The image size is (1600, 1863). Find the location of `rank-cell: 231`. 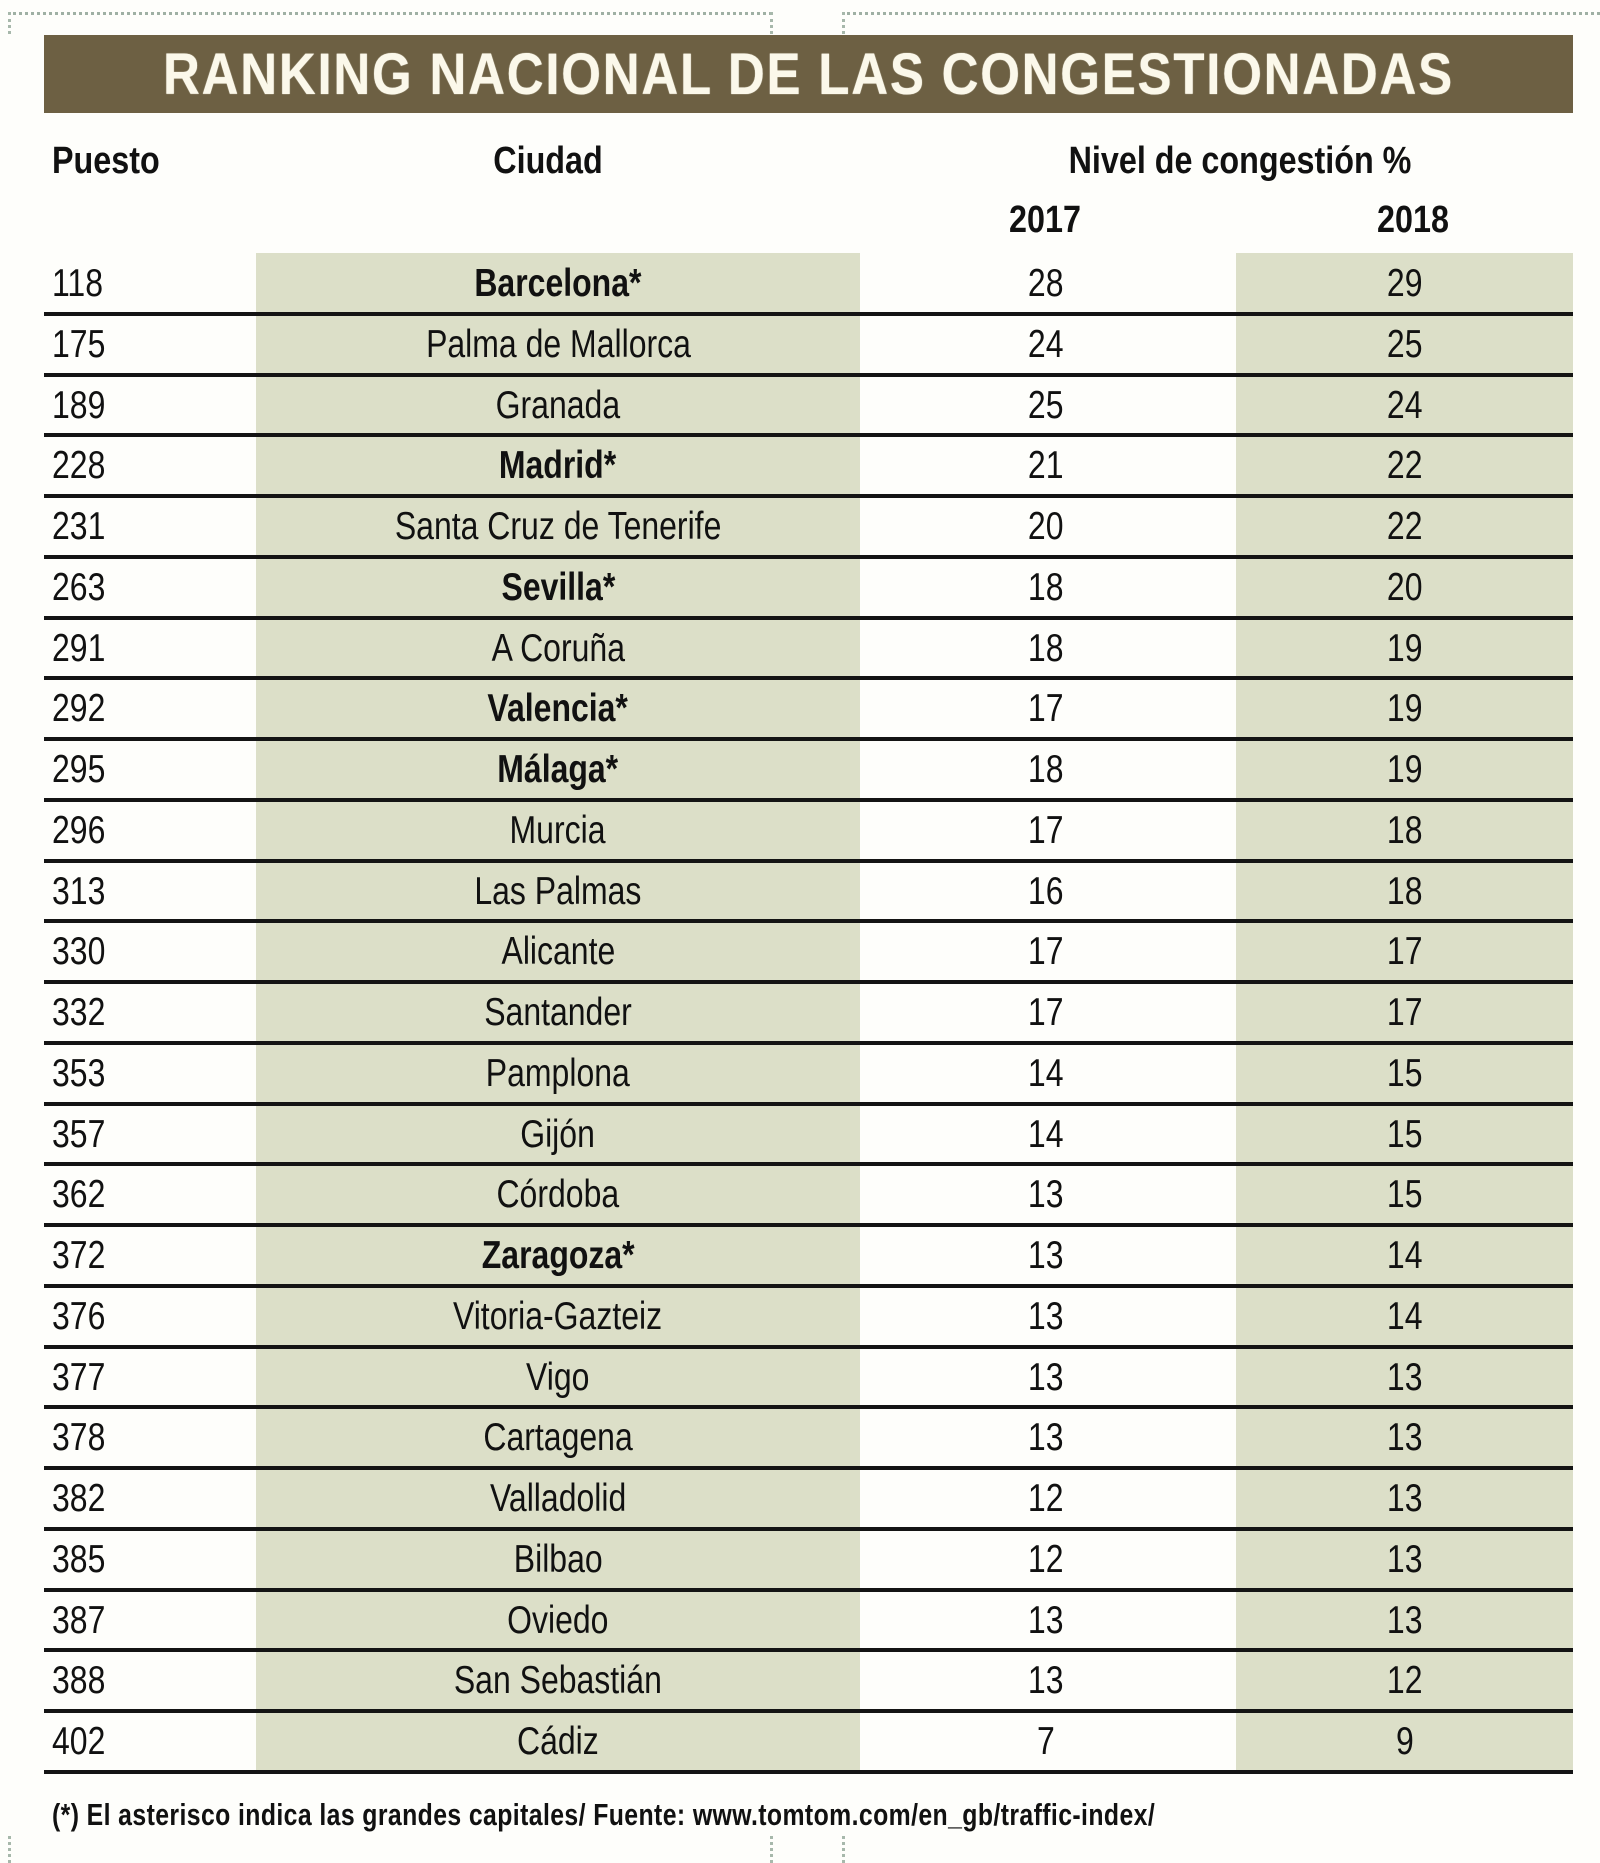

rank-cell: 231 is located at coordinates (112, 526).